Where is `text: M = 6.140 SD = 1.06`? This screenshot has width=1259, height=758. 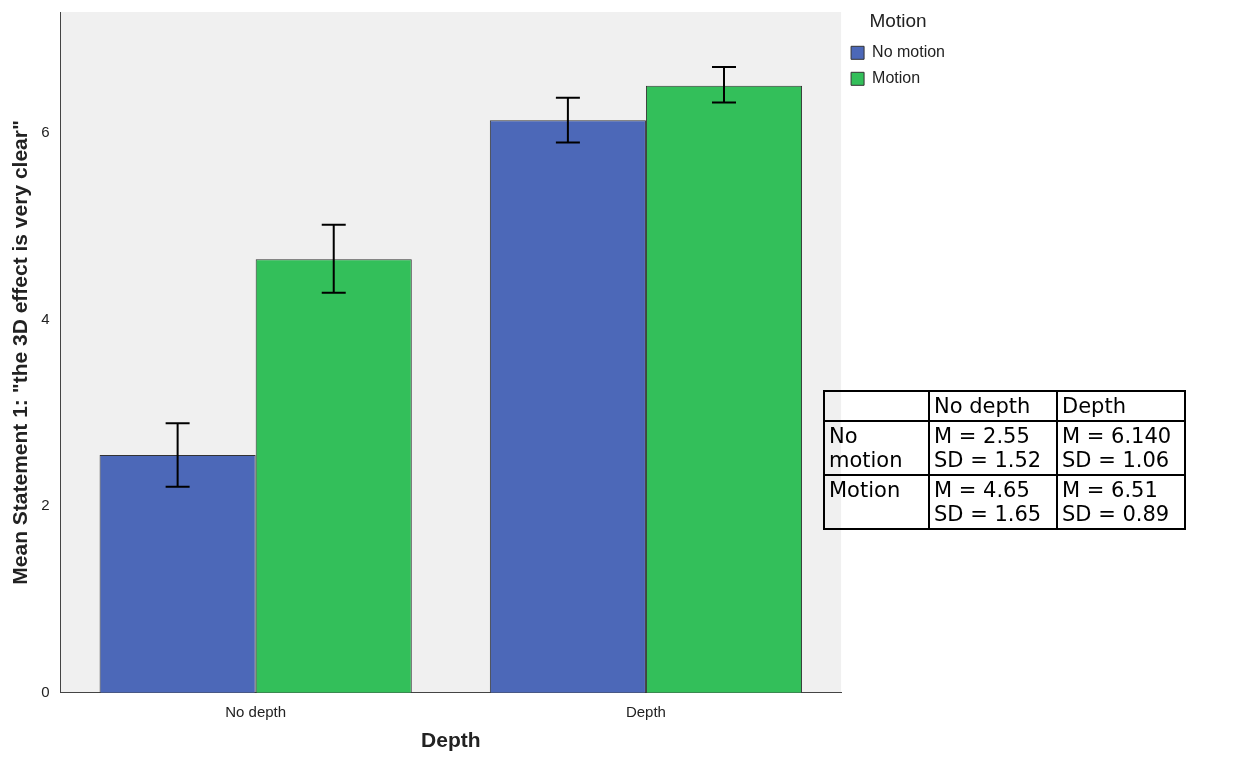
text: M = 6.140 SD = 1.06 is located at coordinates (1121, 448).